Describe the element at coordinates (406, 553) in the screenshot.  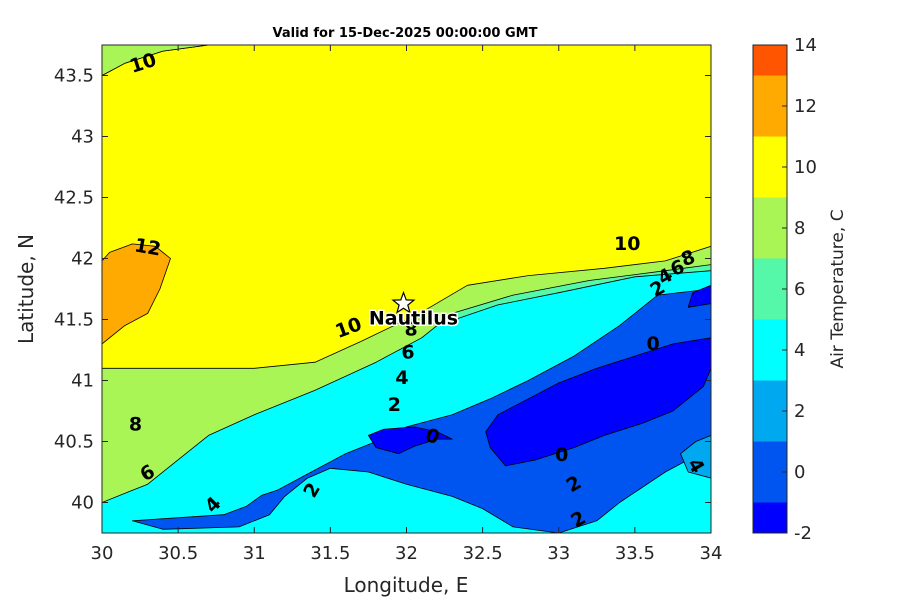
I see `x-tick-label: 32` at that location.